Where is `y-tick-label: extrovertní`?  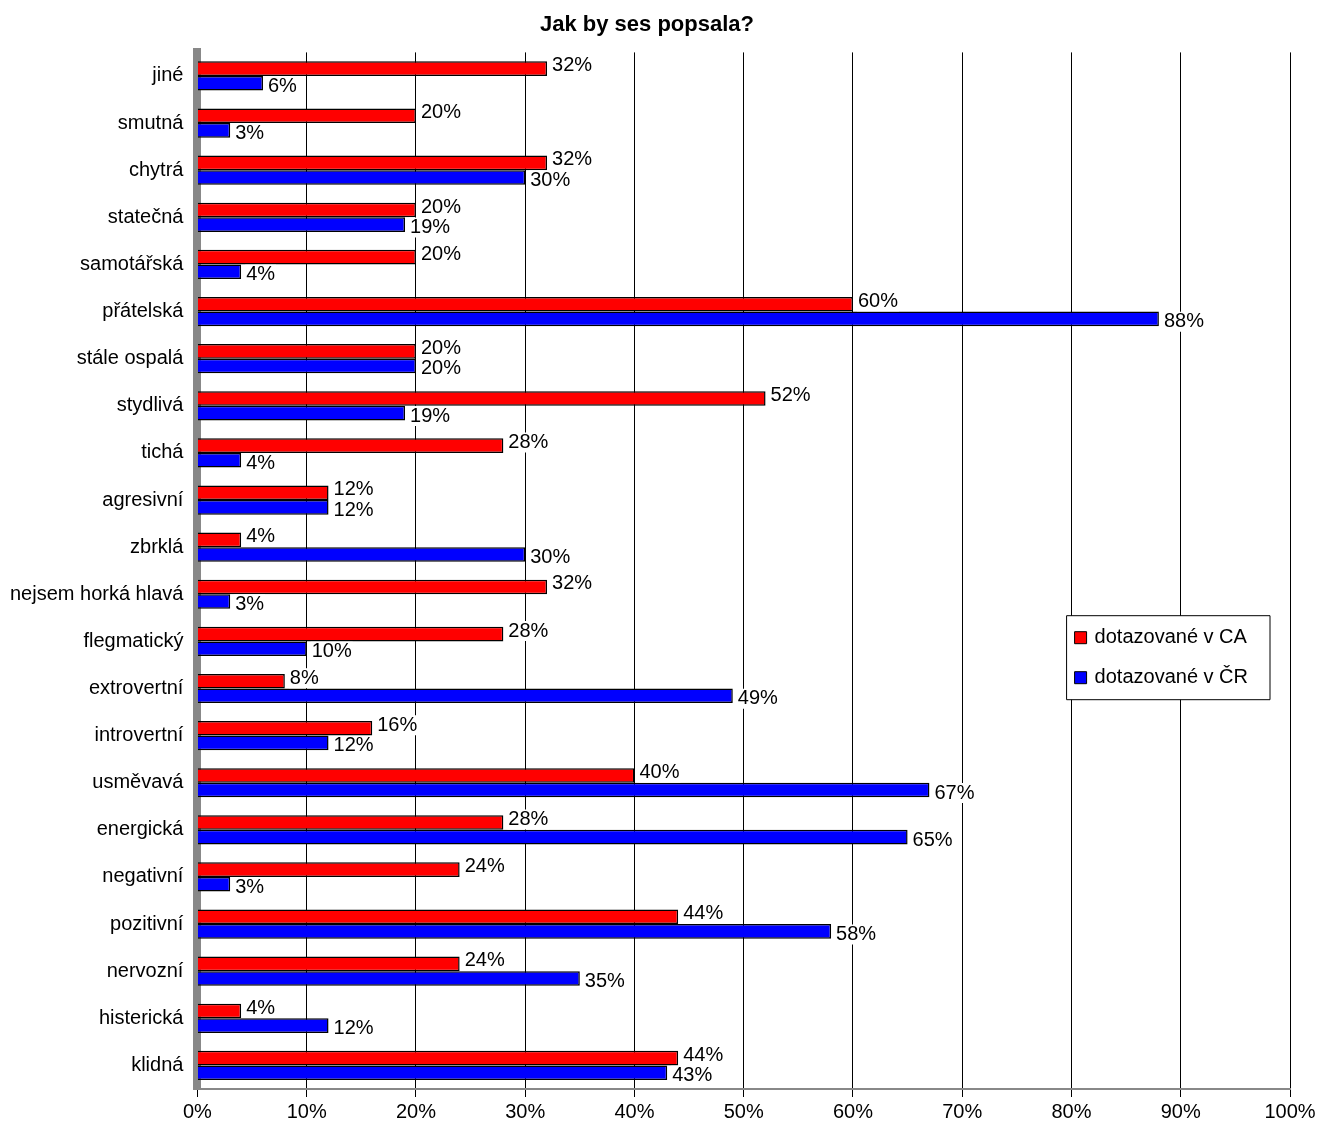 y-tick-label: extrovertní is located at coordinates (136, 687).